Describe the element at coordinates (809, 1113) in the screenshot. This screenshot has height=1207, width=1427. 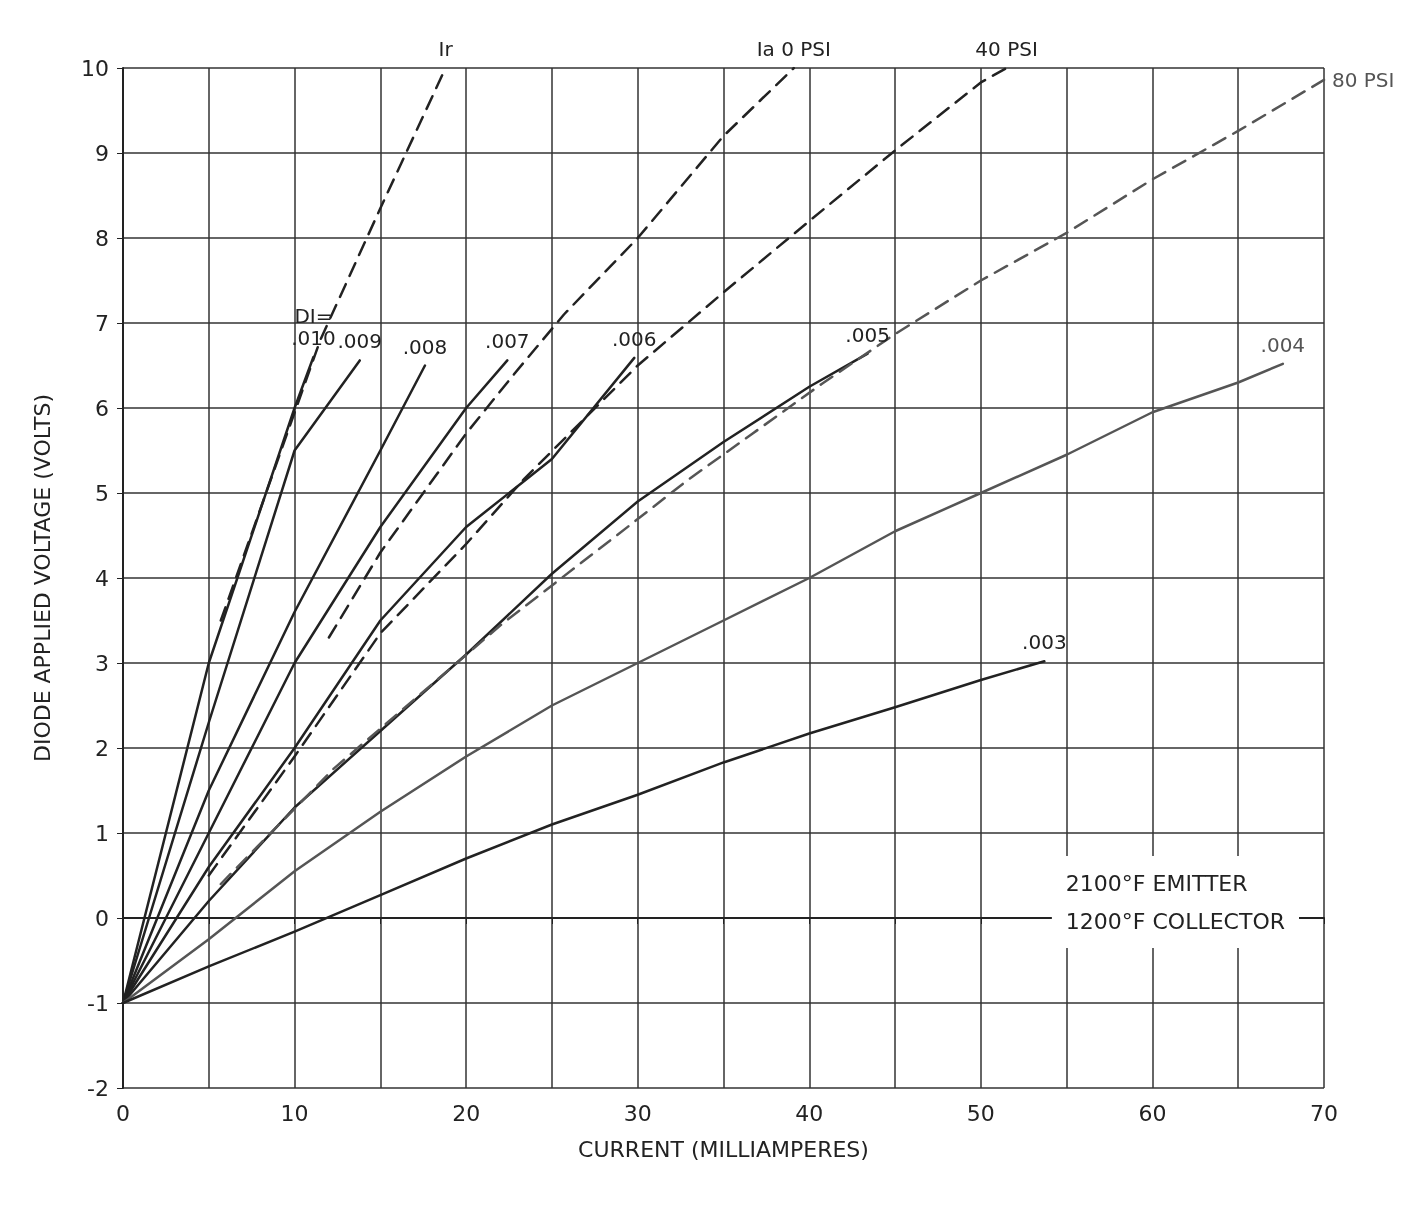
I see `x-tick-label: 40` at that location.